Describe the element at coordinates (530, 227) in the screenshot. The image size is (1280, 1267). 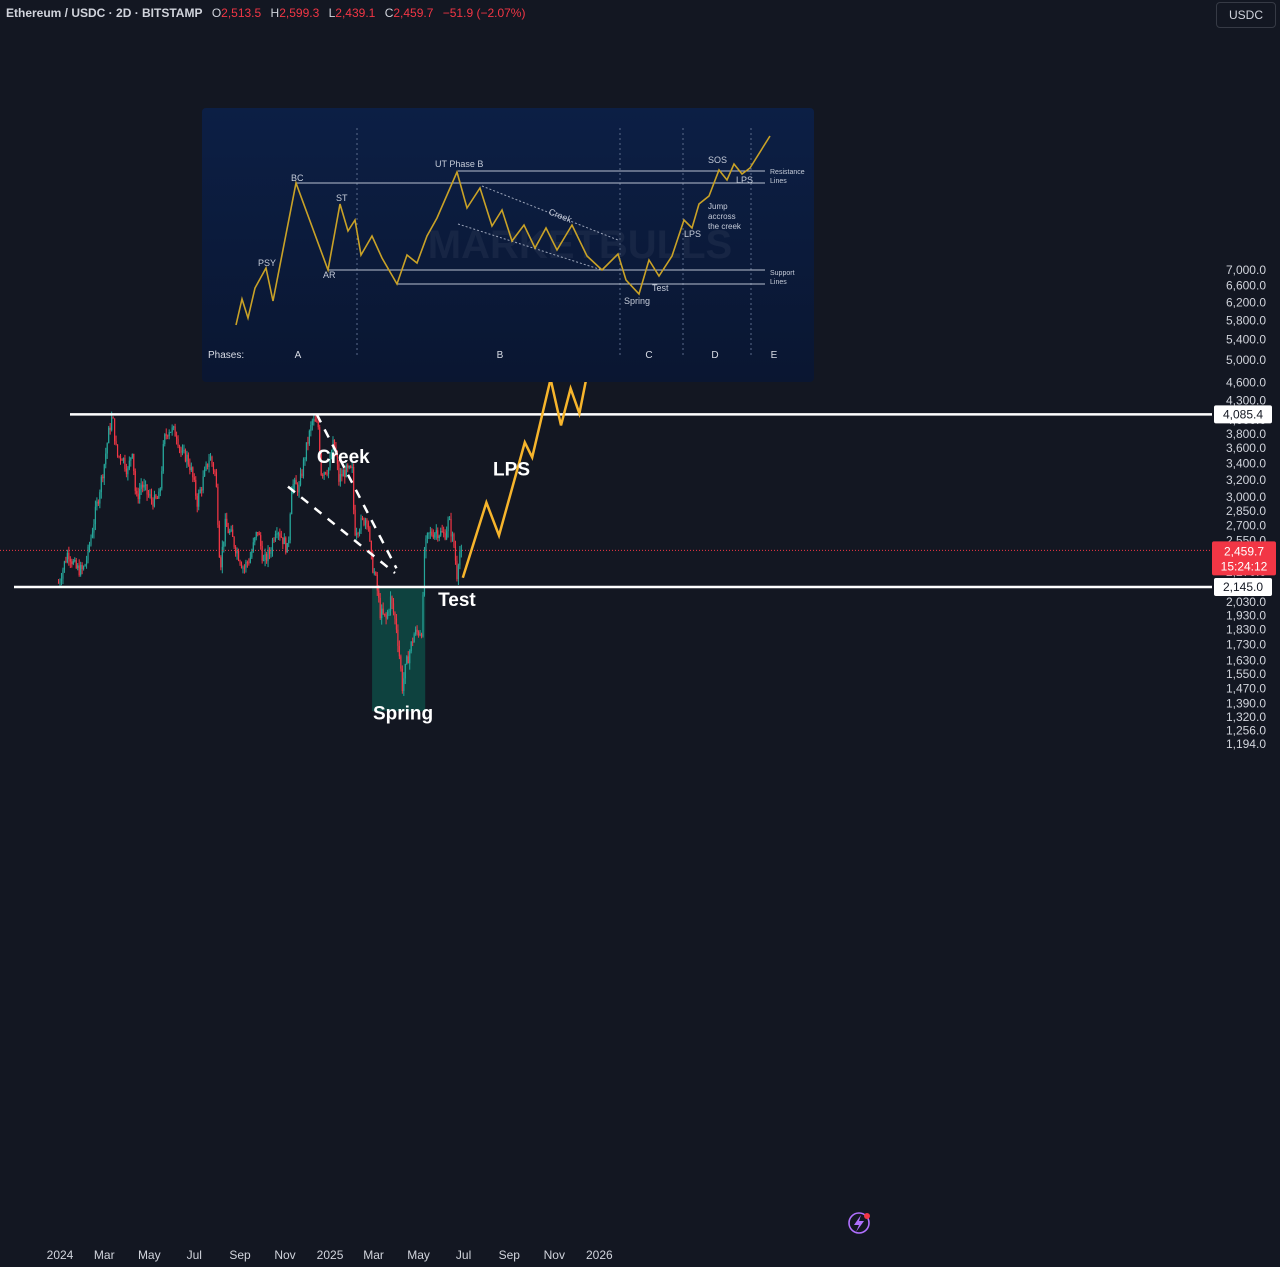
I see `inset-levels` at that location.